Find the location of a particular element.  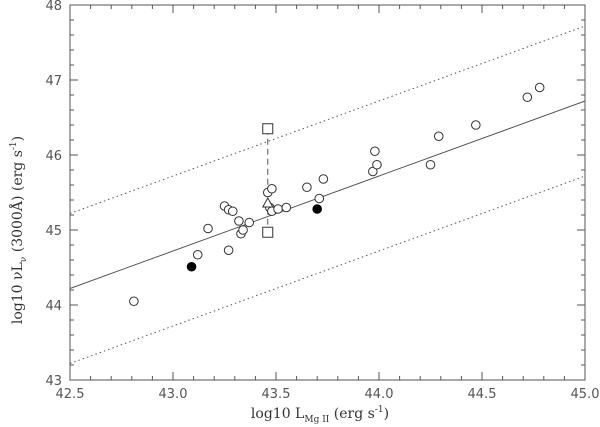

y-tick-label: 48 is located at coordinates (53, 7).